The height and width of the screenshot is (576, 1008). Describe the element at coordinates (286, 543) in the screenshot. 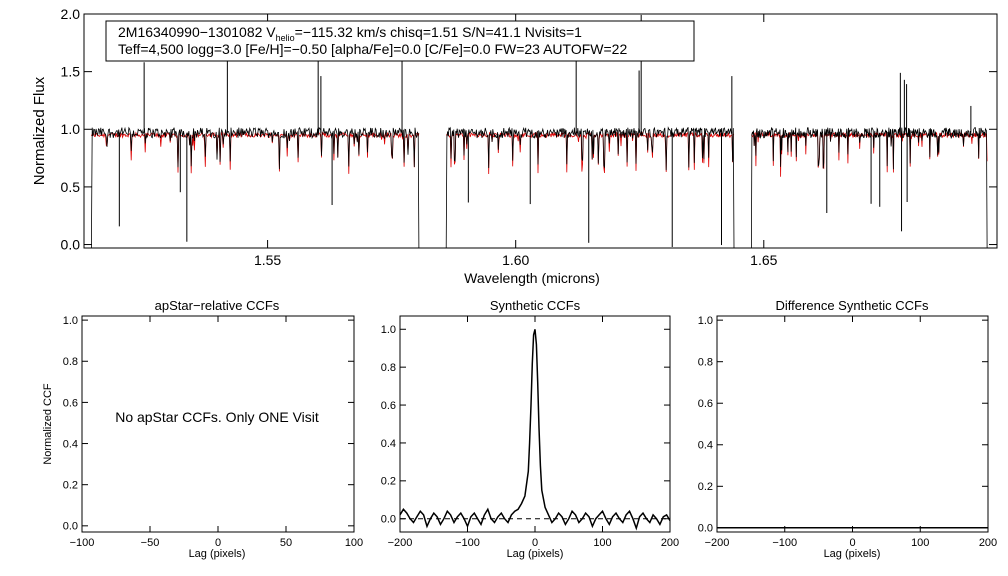

I see `x-tick-label: 50` at that location.